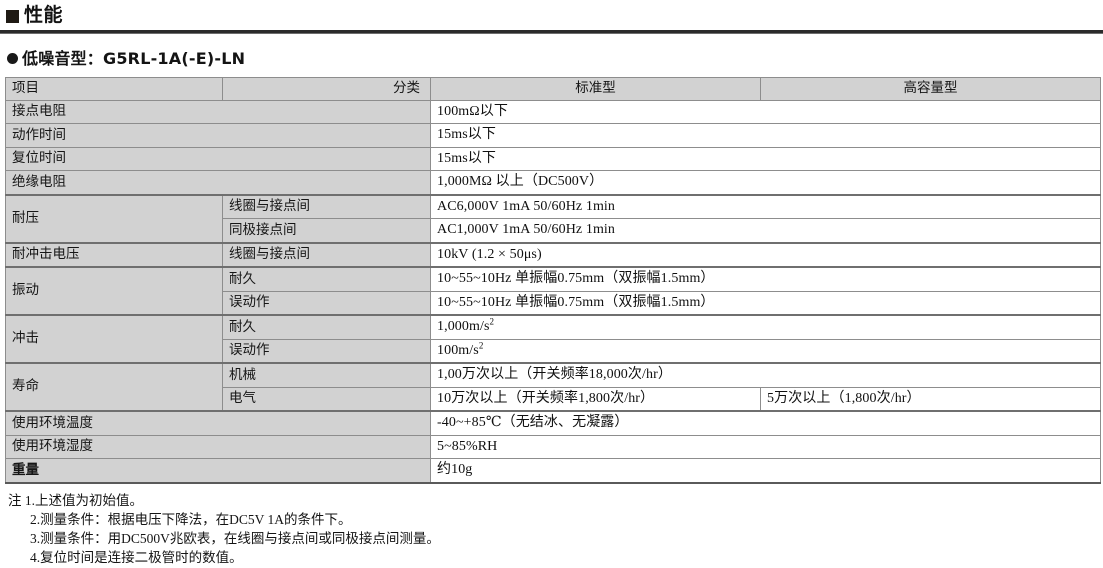 Image resolution: width=1103 pixels, height=568 pixels. Describe the element at coordinates (326, 89) in the screenshot. I see `column-header-classification: 分类` at that location.